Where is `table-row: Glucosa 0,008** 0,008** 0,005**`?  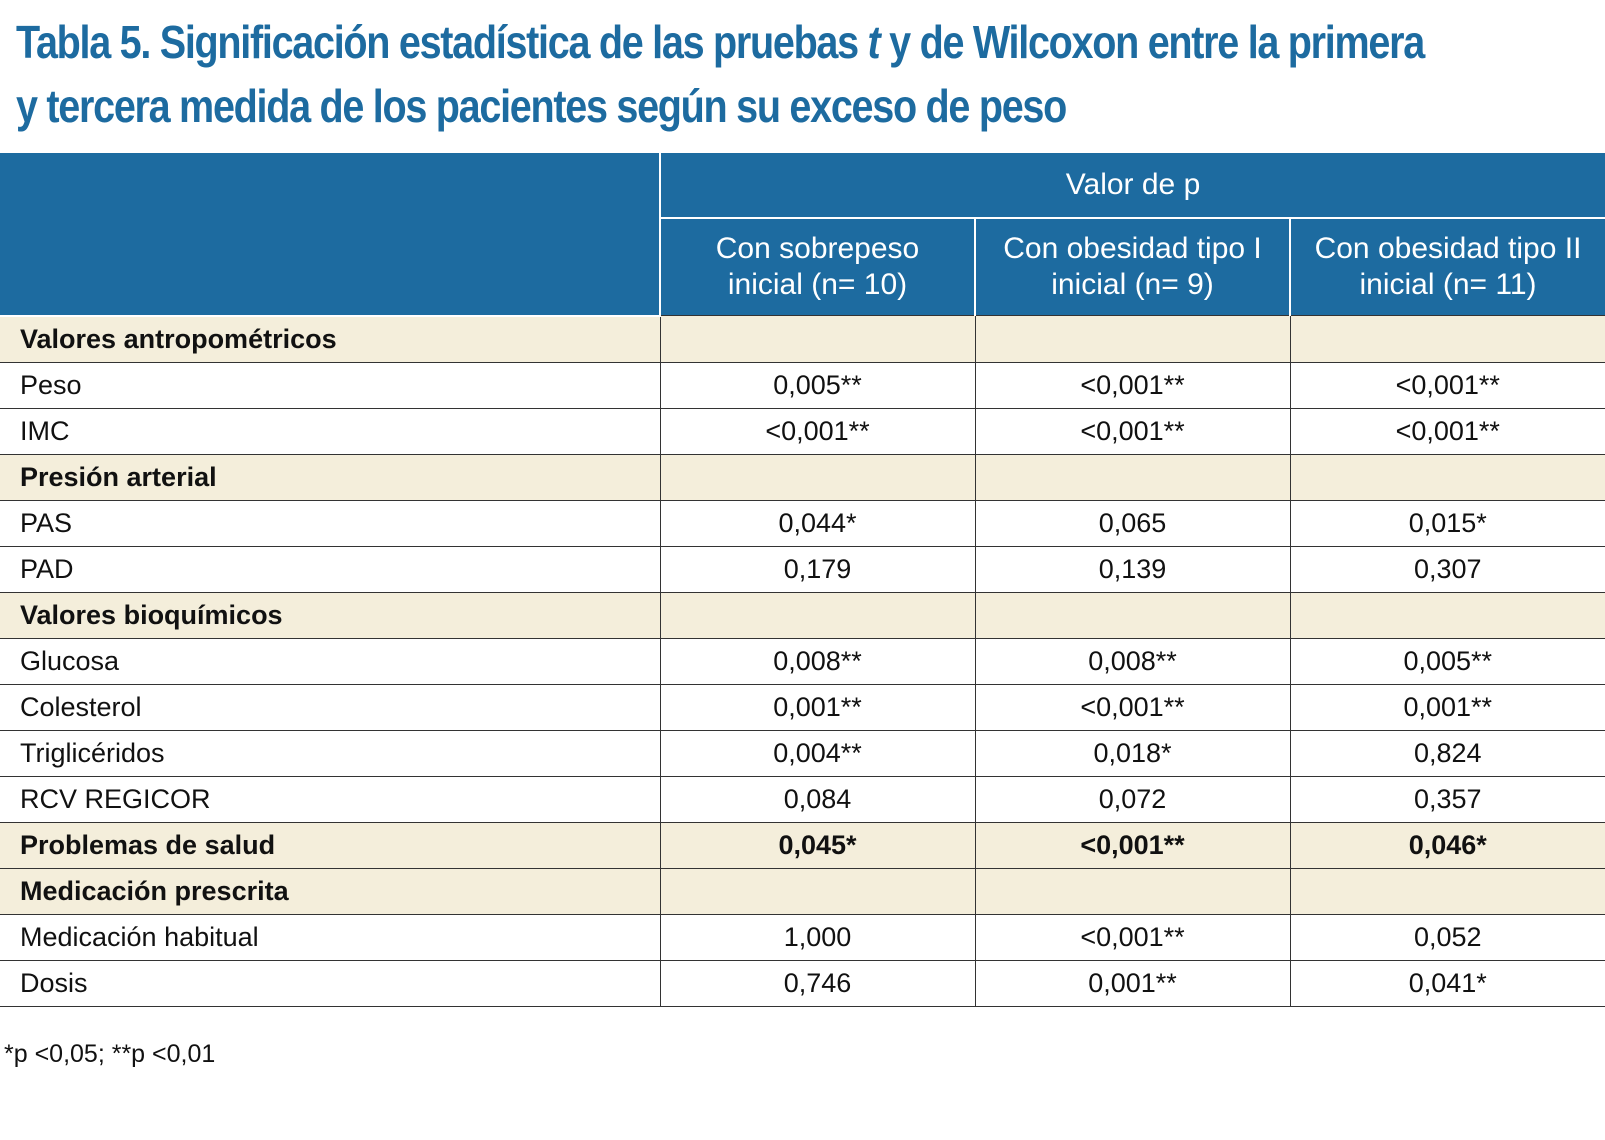 table-row: Glucosa 0,008** 0,008** 0,005** is located at coordinates (802, 660).